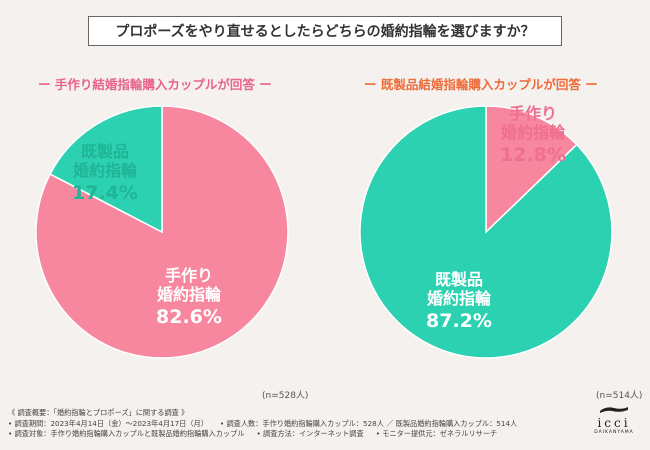 This screenshot has height=450, width=650. Describe the element at coordinates (108, 423) in the screenshot. I see `footer-period: • 調査期間：2023年4月14日（金）～2023年4月17日（月）` at that location.